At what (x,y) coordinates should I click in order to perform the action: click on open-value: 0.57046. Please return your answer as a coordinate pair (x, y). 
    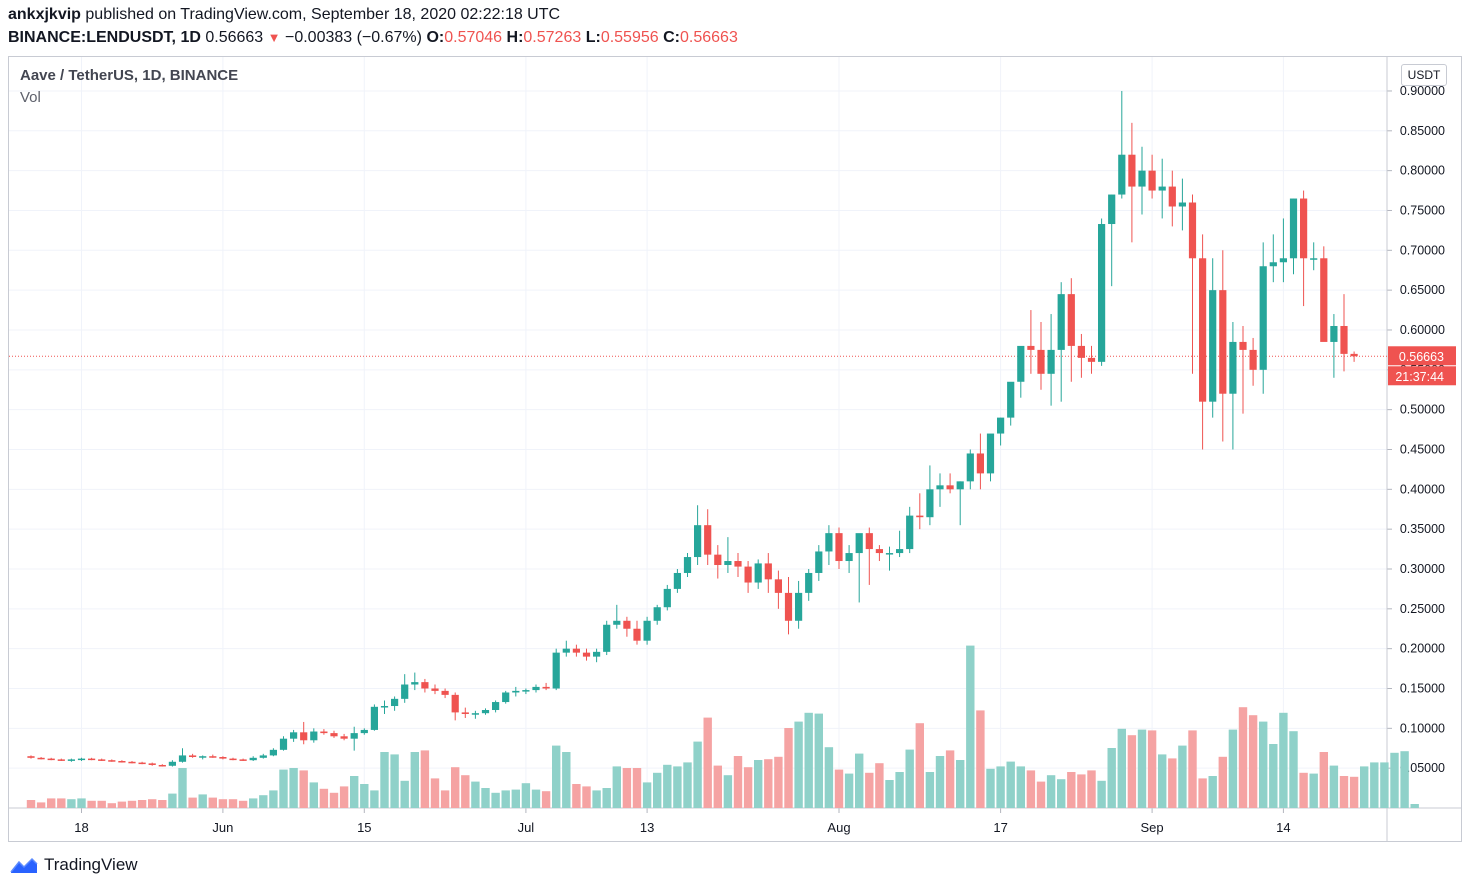
    Looking at the image, I should click on (473, 37).